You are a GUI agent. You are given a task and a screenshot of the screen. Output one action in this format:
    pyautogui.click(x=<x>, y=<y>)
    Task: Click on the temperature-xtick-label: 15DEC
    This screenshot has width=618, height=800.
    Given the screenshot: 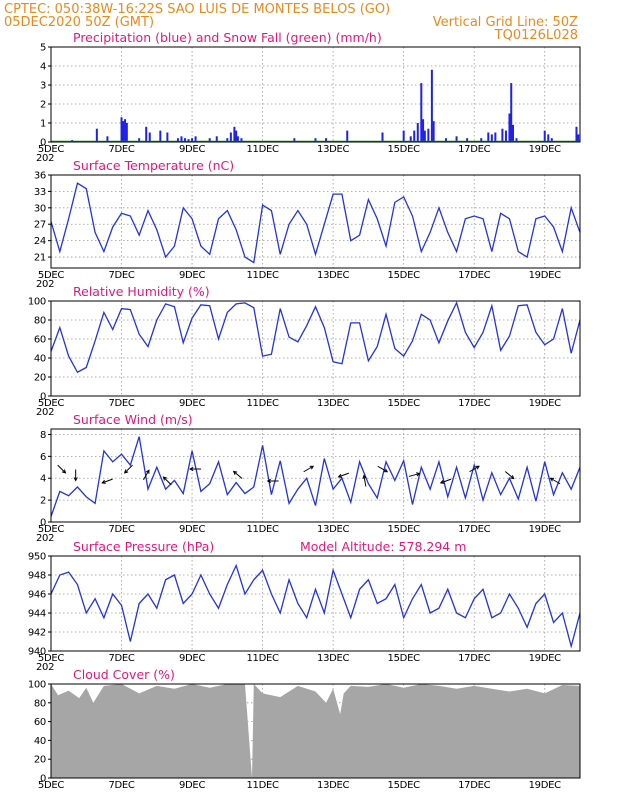 What is the action you would take?
    pyautogui.click(x=404, y=275)
    